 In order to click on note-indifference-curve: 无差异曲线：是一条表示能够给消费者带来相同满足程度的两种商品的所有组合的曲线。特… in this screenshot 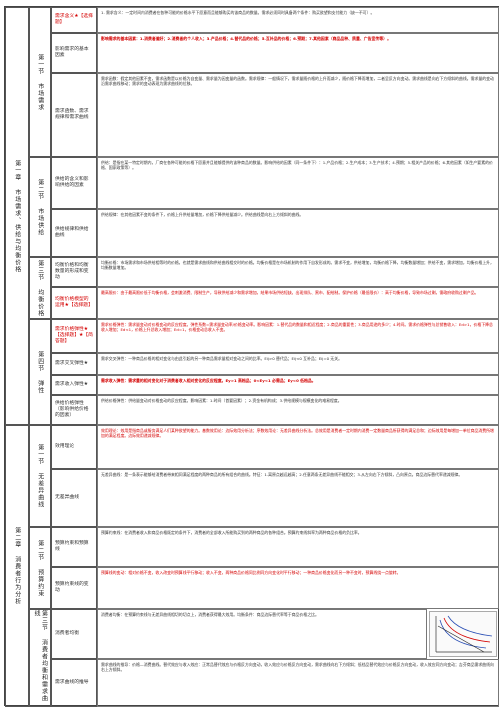, I will do `click(298, 498)`.